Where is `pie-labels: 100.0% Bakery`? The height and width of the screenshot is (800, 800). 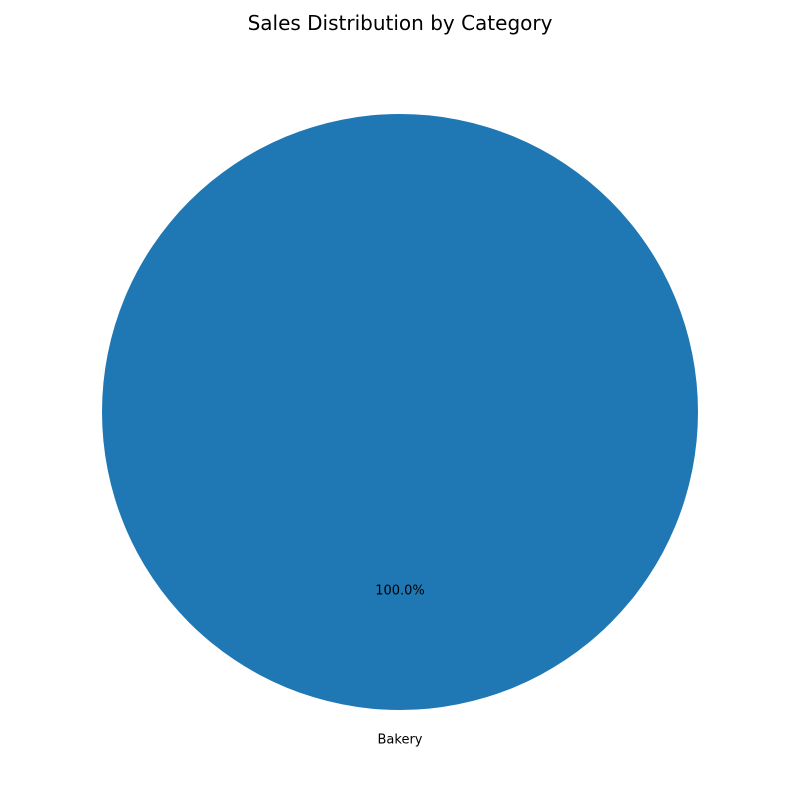
pie-labels: 100.0% Bakery is located at coordinates (400, 665).